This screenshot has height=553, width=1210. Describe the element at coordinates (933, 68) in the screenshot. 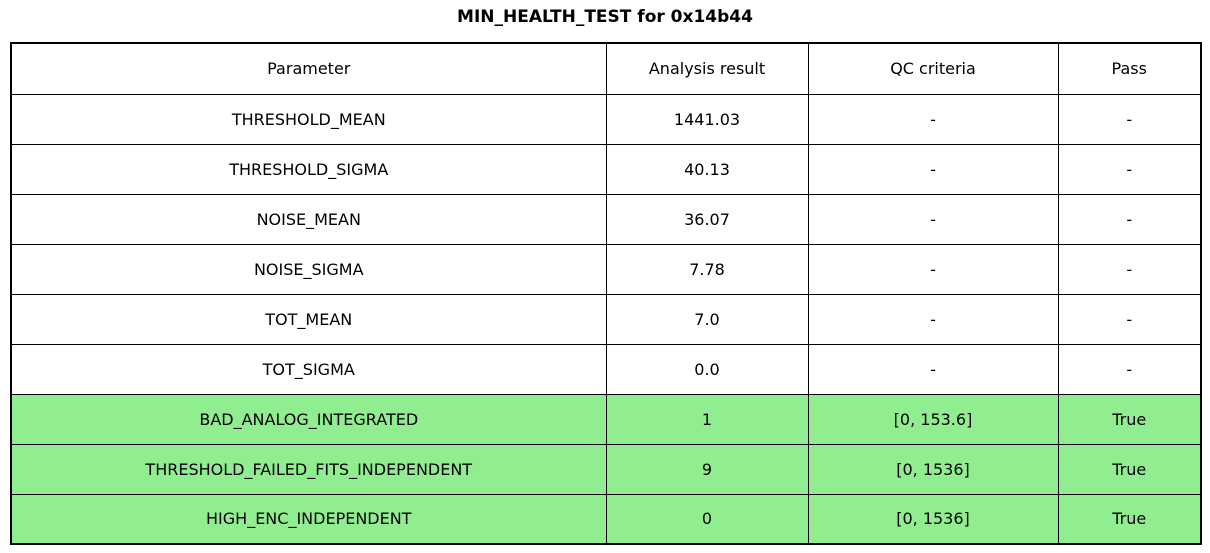

I see `column-header-qc-criteria: QC criteria` at that location.